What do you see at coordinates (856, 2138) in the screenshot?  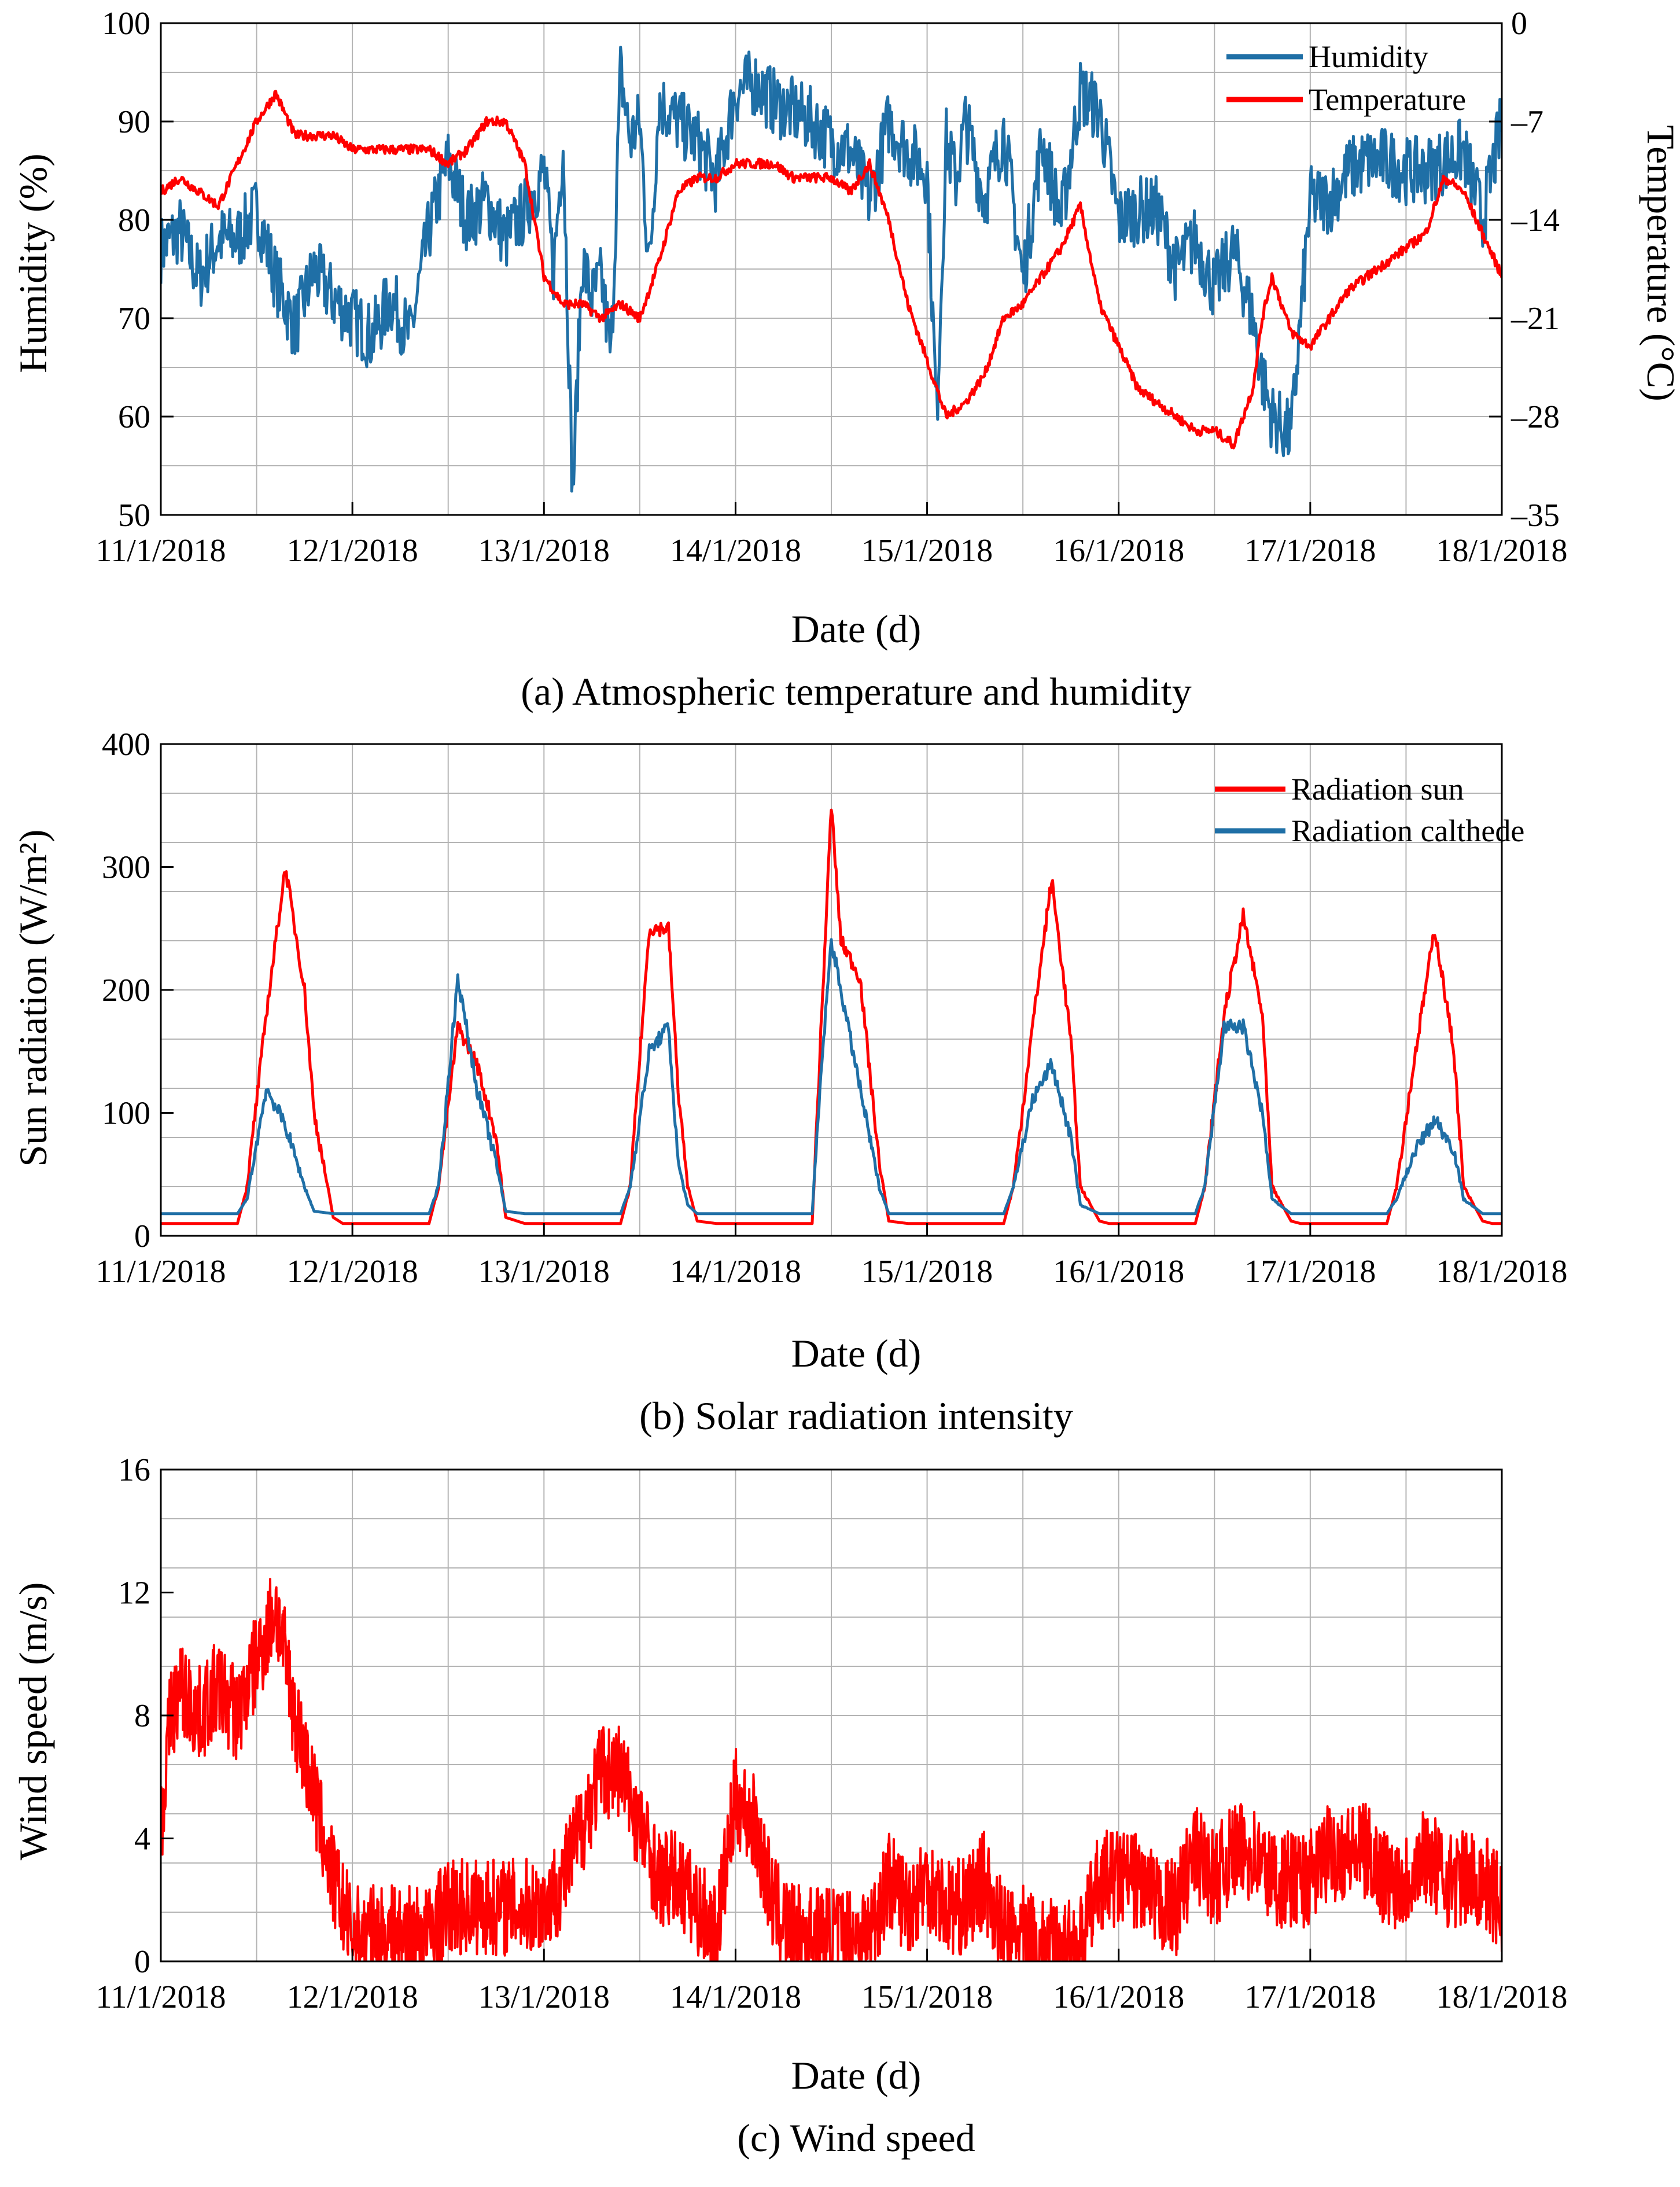 I see `panel-c-caption: (c) Wind speed` at bounding box center [856, 2138].